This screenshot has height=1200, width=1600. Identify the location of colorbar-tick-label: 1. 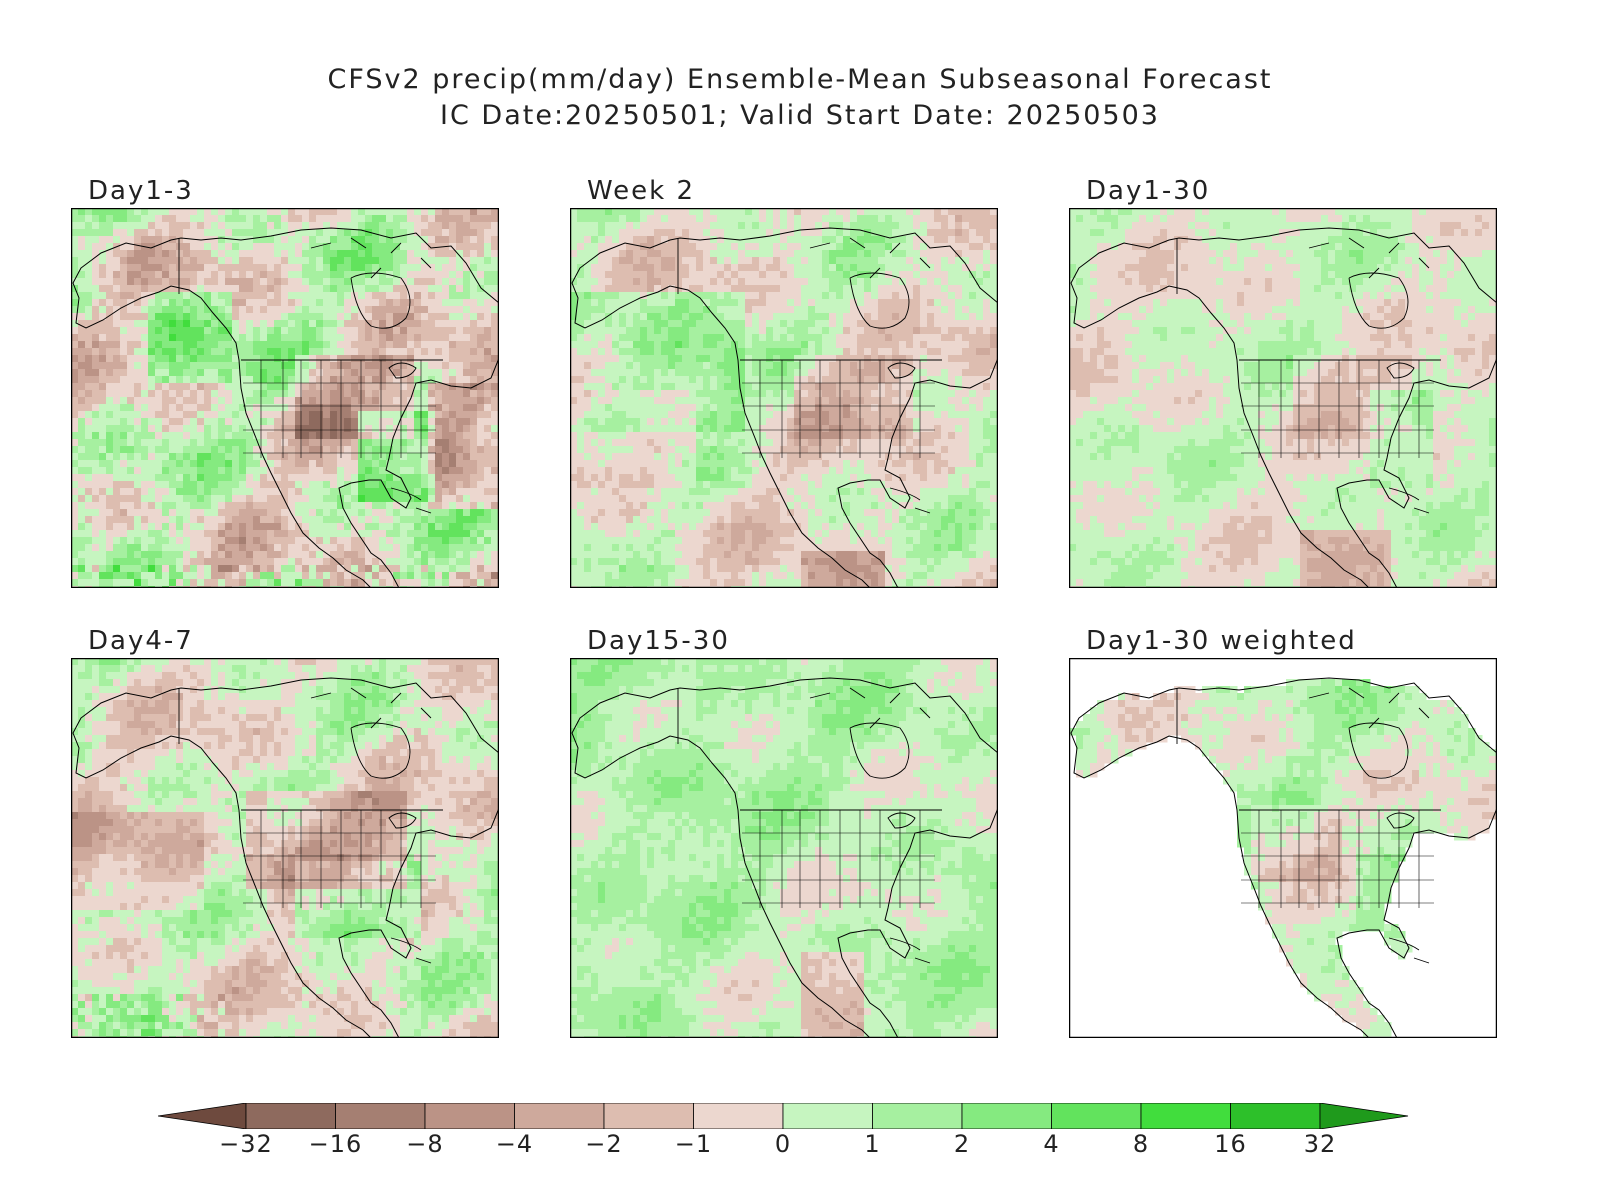
(872, 1144).